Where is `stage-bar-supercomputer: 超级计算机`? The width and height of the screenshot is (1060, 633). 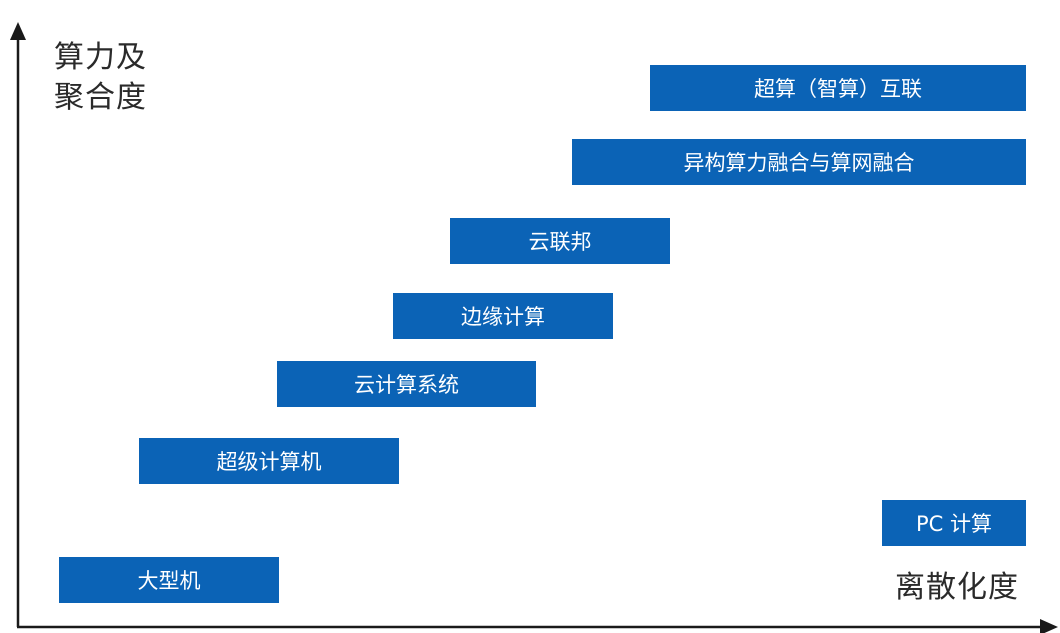 stage-bar-supercomputer: 超级计算机 is located at coordinates (269, 461).